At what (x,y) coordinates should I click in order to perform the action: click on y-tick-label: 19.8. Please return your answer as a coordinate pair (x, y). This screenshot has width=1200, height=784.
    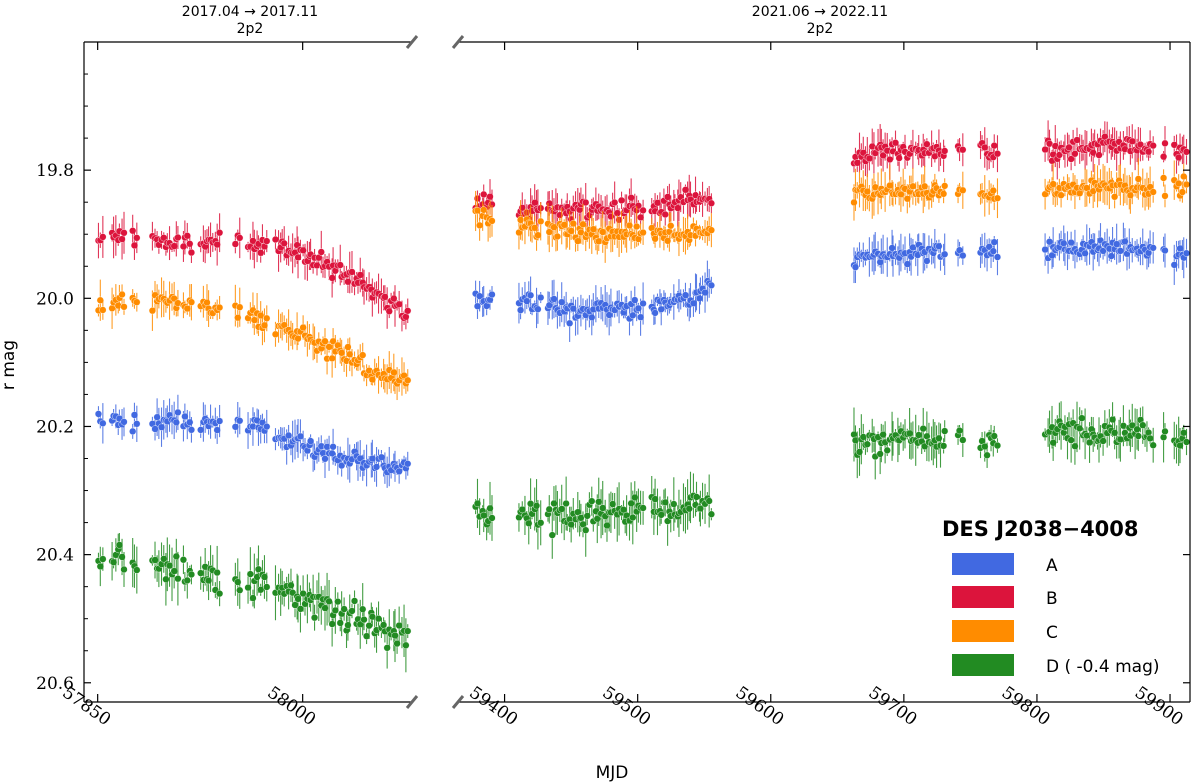
    Looking at the image, I should click on (55, 171).